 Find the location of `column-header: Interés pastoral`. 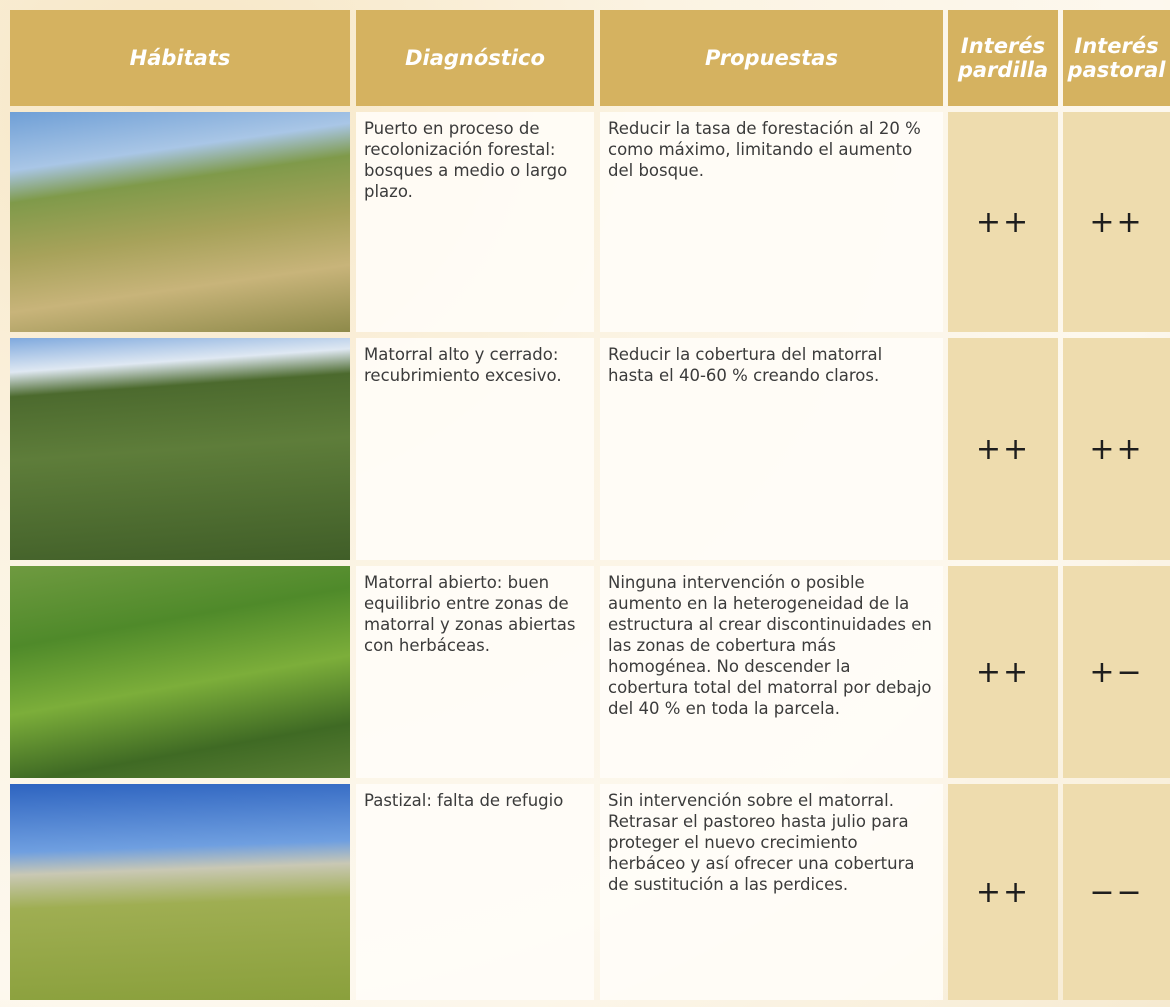

column-header: Interés pastoral is located at coordinates (1116, 58).